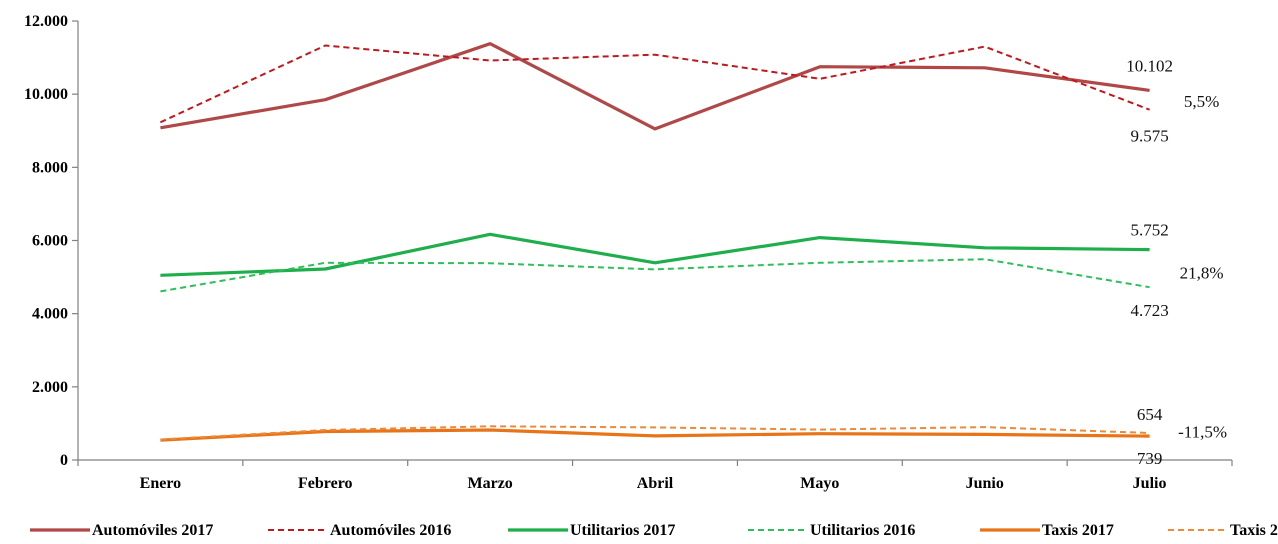 This screenshot has height=544, width=1278. I want to click on y-tick-label: 4.000, so click(50, 314).